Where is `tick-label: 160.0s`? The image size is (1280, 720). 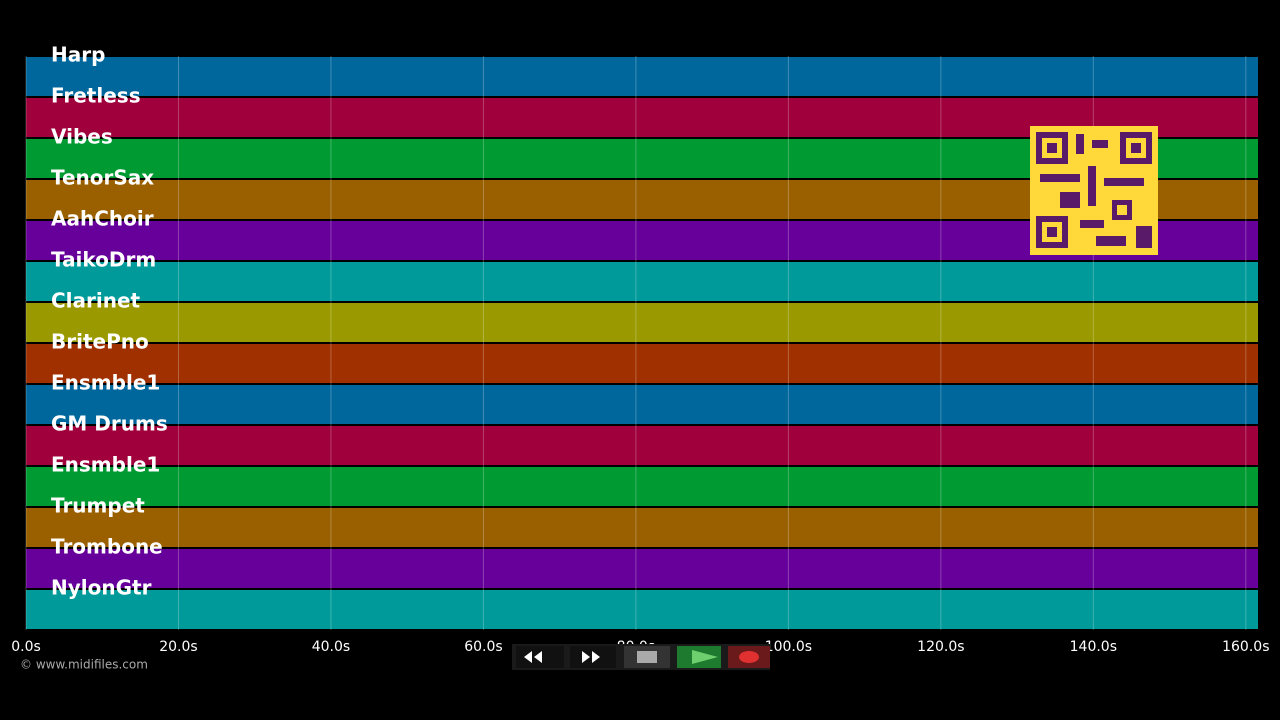
tick-label: 160.0s is located at coordinates (1245, 647).